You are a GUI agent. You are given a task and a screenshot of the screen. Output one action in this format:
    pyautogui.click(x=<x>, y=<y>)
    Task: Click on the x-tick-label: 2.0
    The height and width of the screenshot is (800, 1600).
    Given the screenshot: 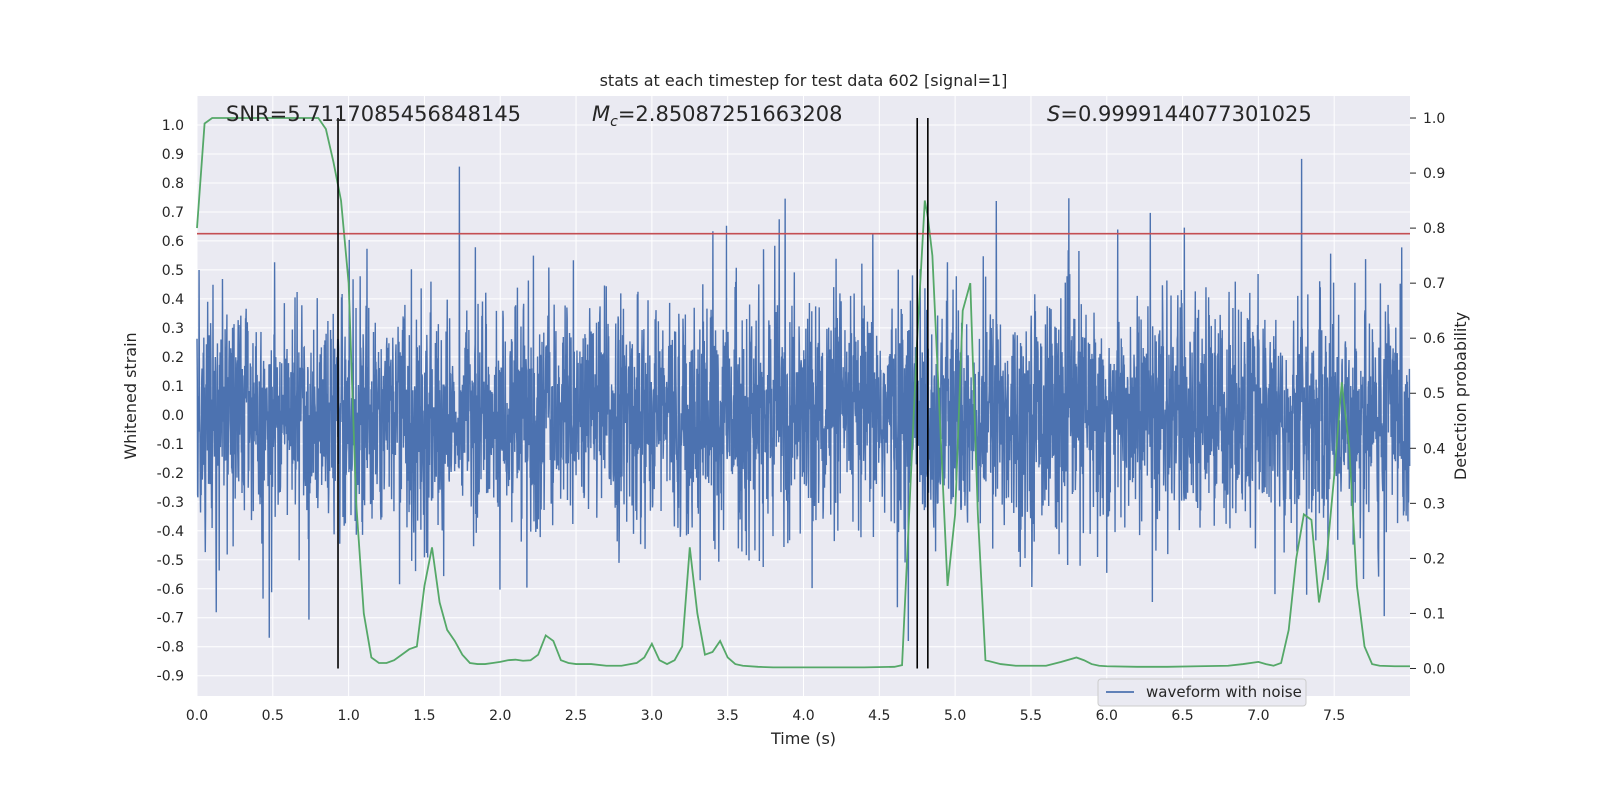 What is the action you would take?
    pyautogui.click(x=500, y=716)
    